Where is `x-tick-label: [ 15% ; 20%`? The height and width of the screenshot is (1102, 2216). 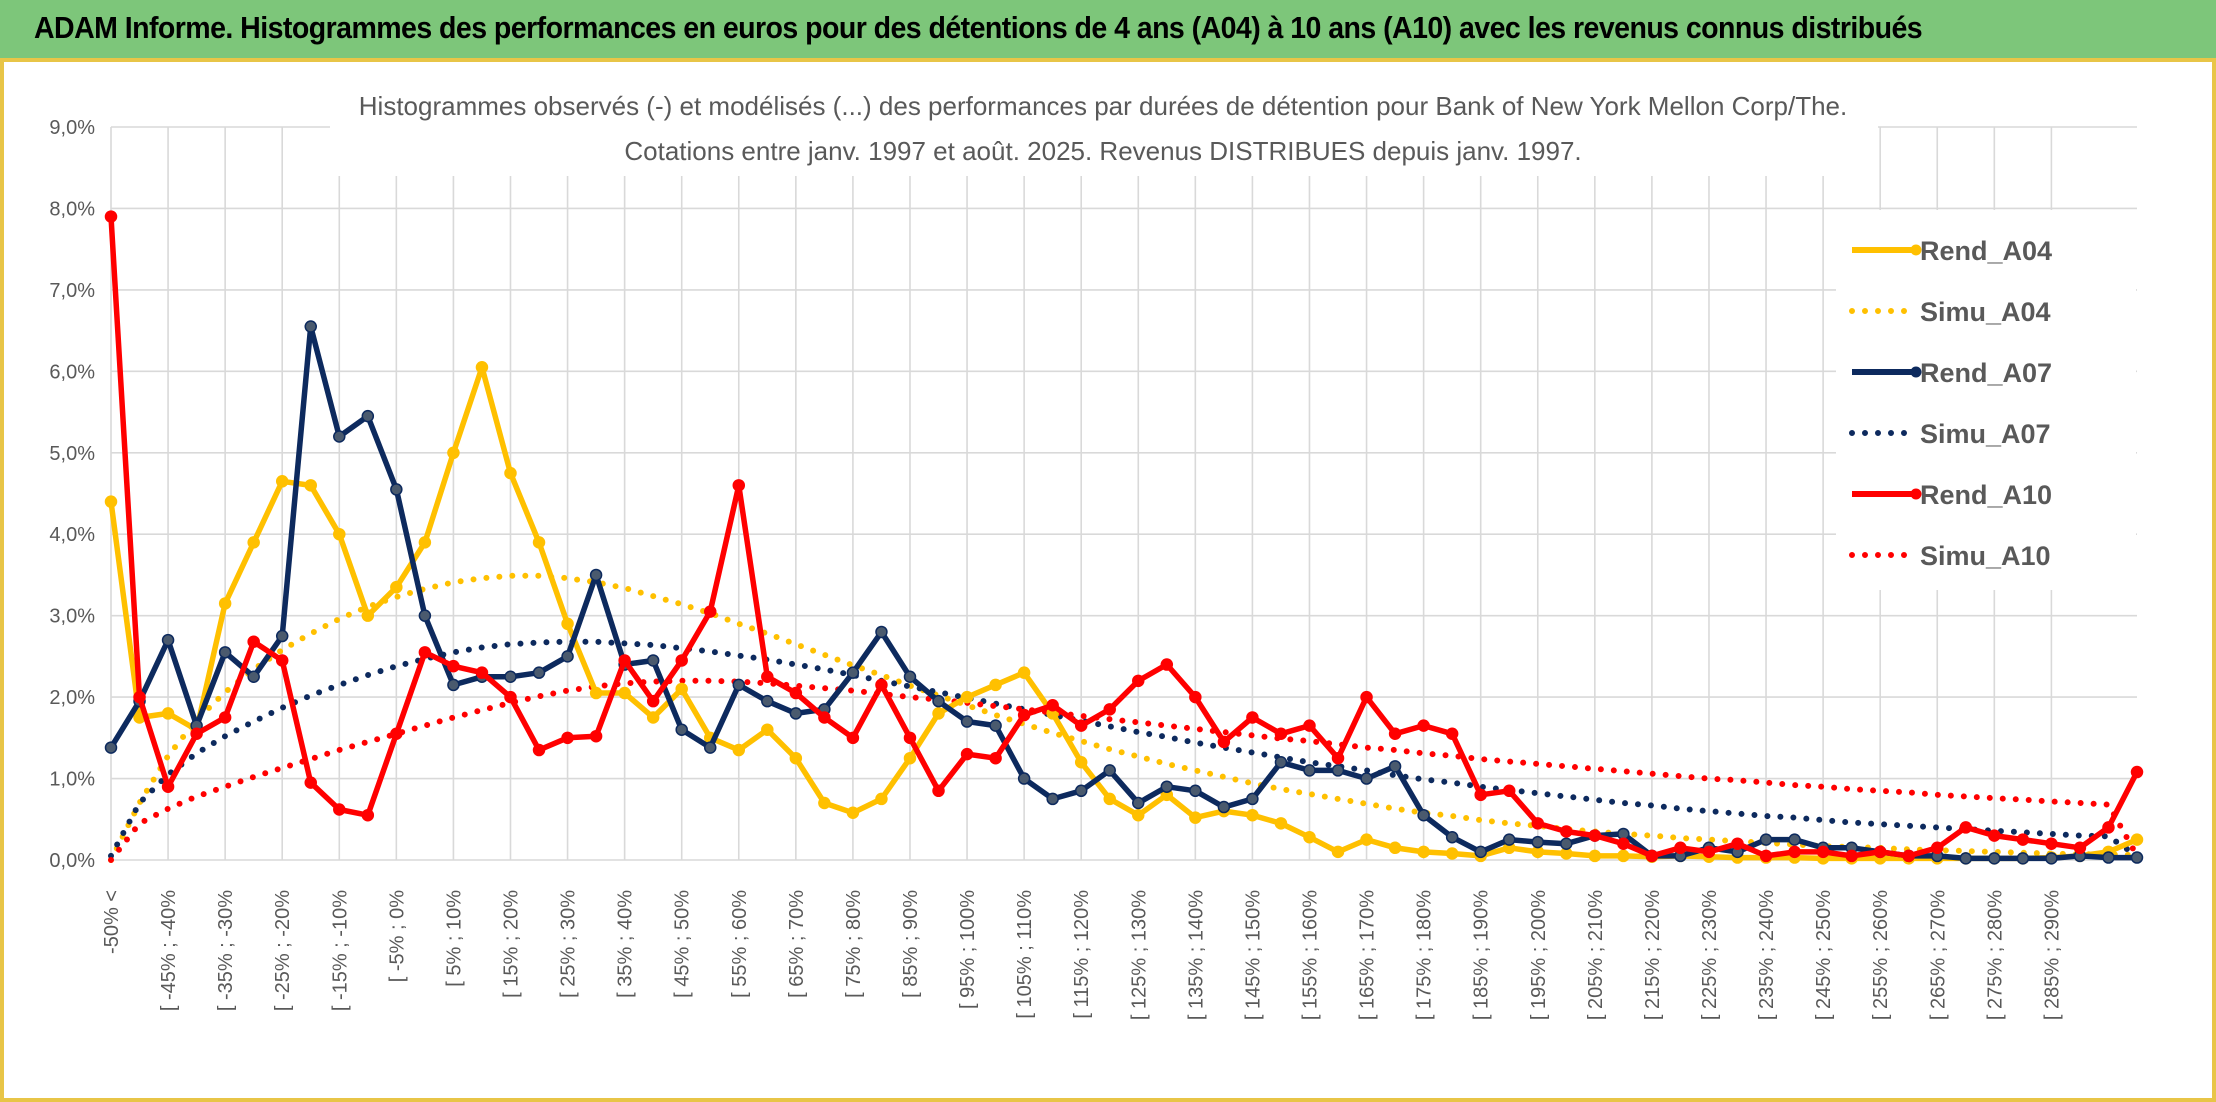
x-tick-label: [ 15% ; 20% is located at coordinates (511, 944).